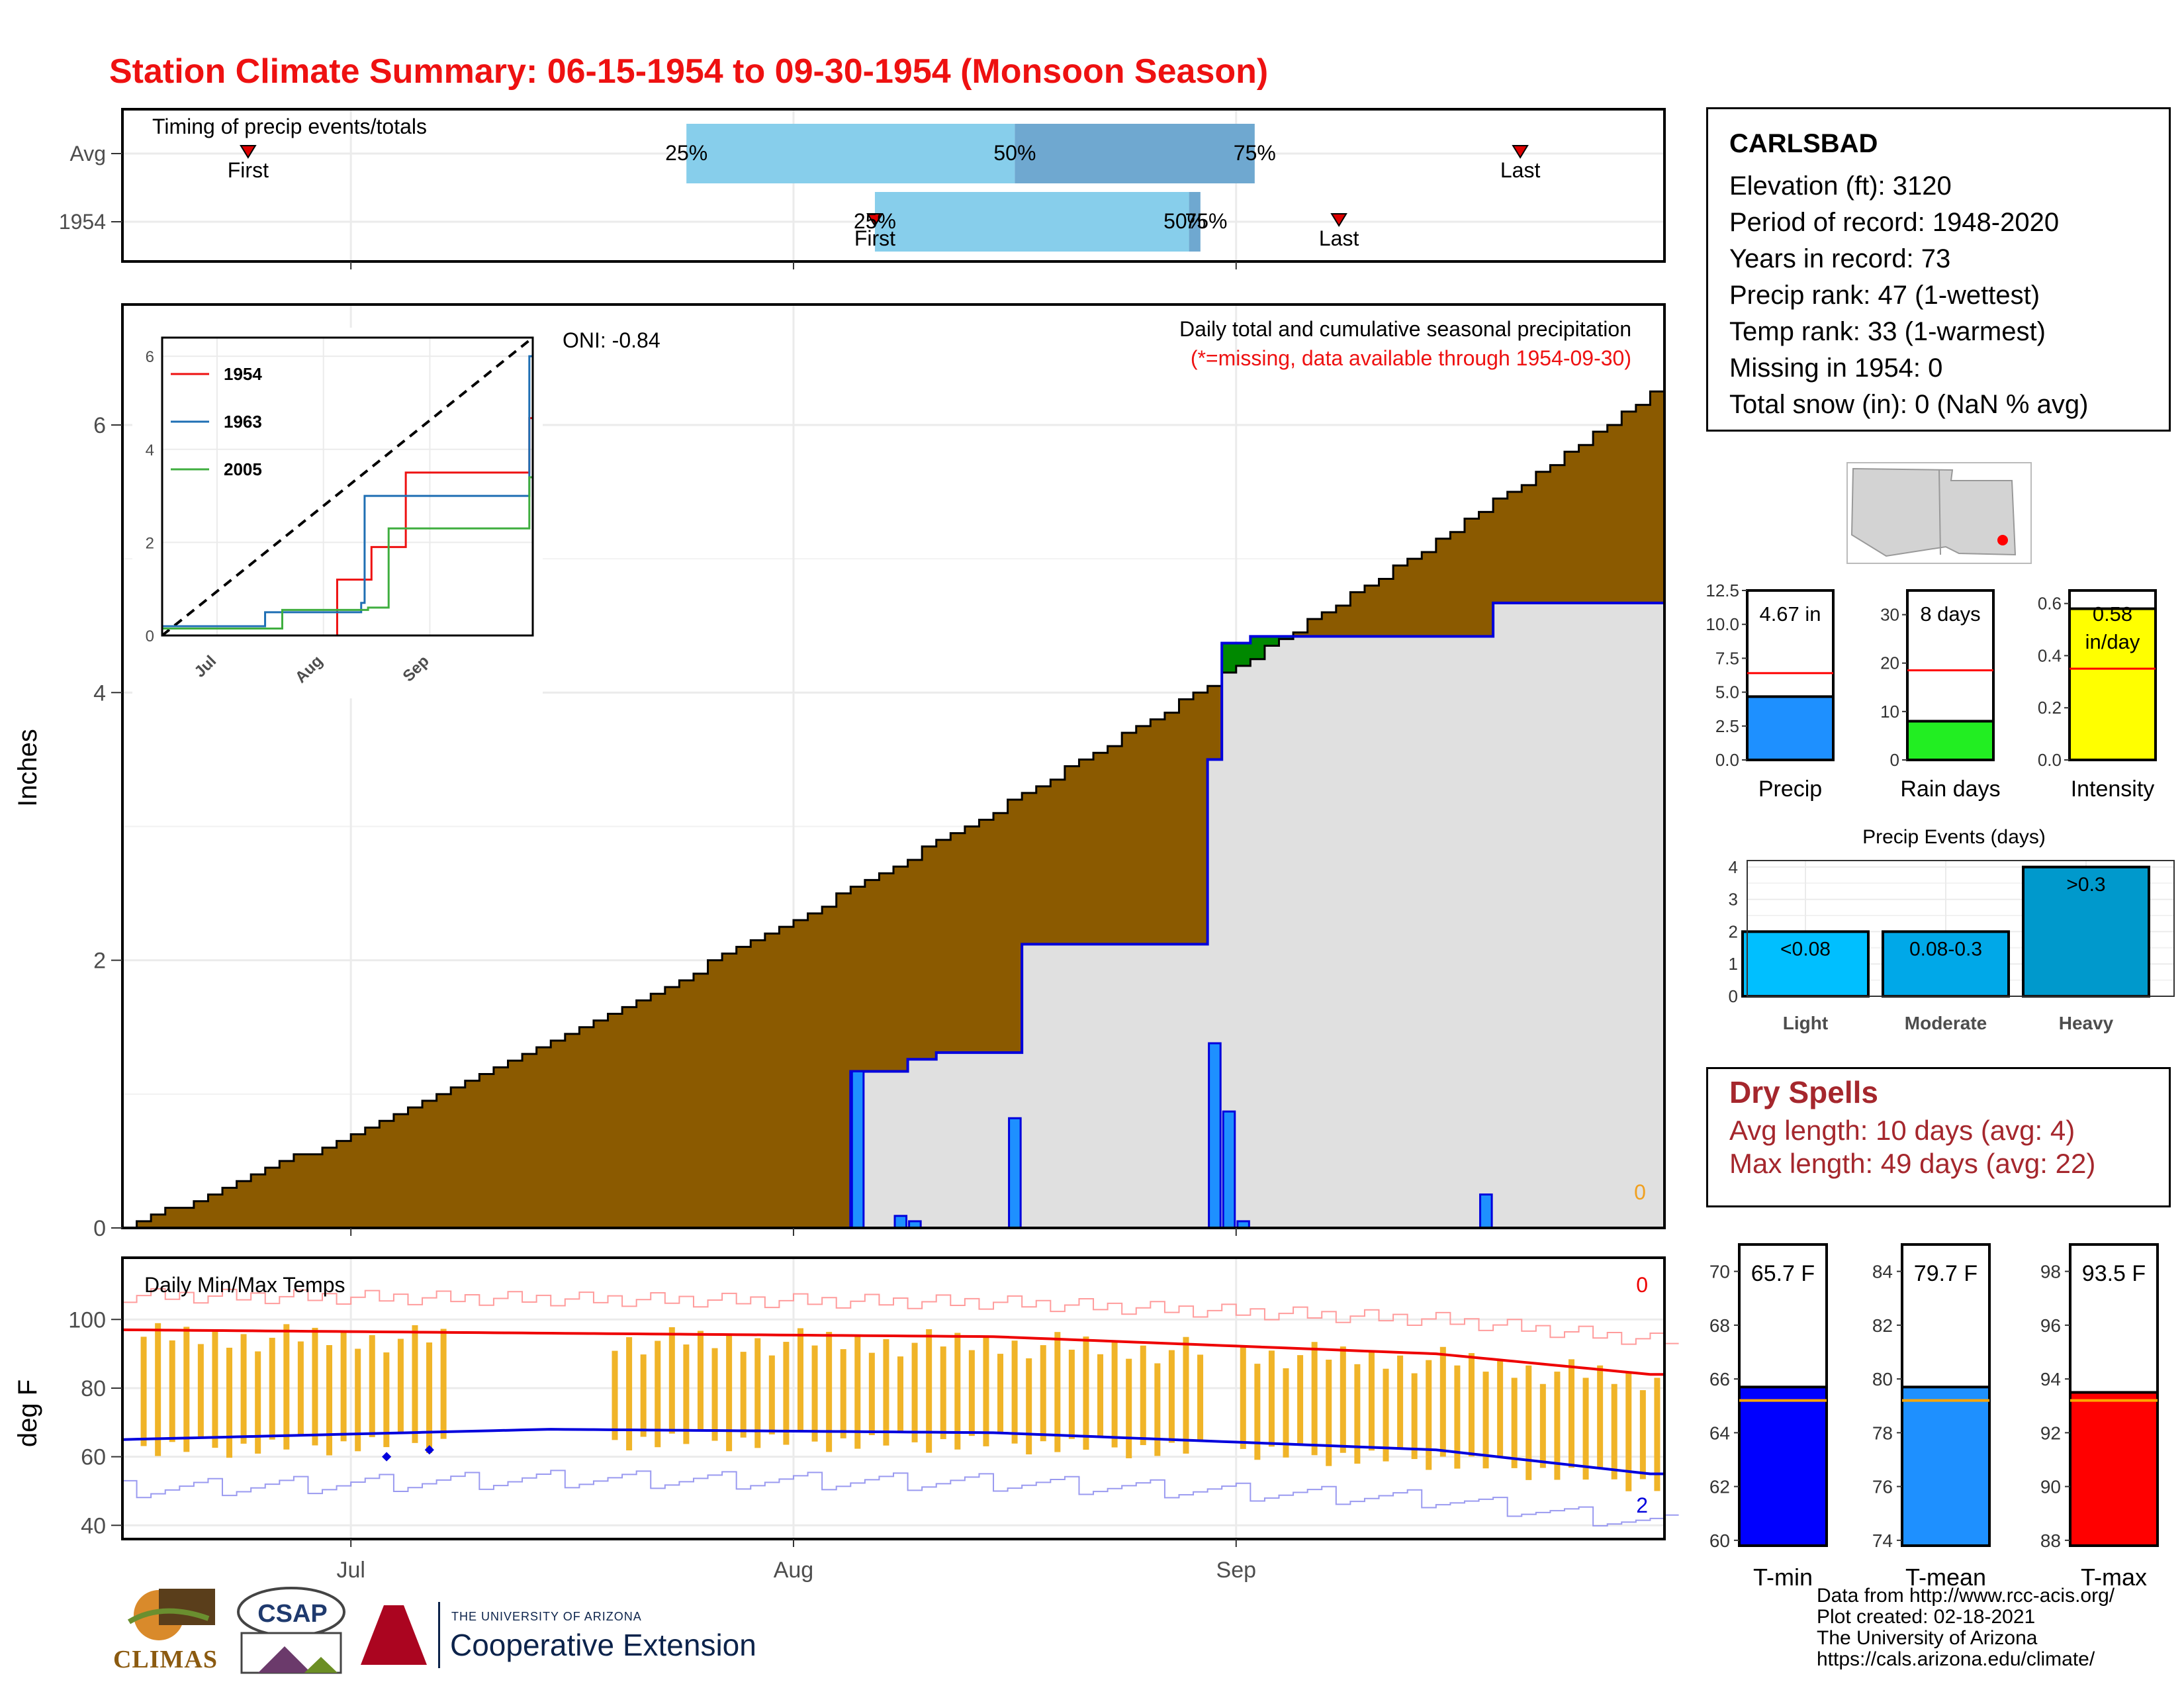 Image resolution: width=2184 pixels, height=1688 pixels. What do you see at coordinates (1889, 663) in the screenshot?
I see `mini-tick-label: 20` at bounding box center [1889, 663].